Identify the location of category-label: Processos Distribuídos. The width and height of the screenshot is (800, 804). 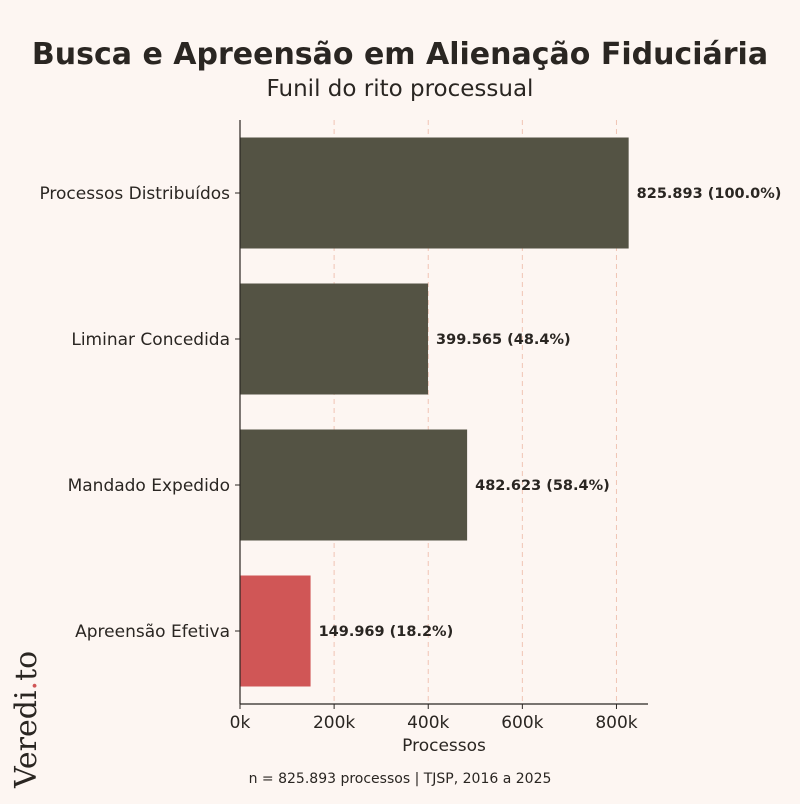
(134, 194).